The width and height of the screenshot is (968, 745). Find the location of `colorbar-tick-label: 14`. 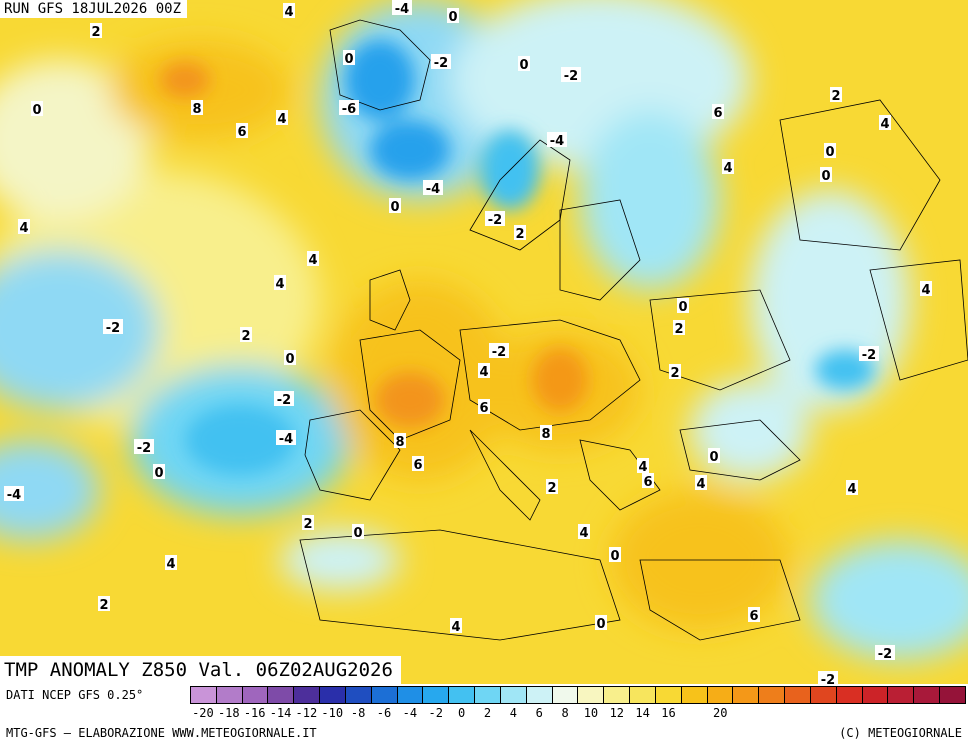

colorbar-tick-label: 14 is located at coordinates (642, 713).